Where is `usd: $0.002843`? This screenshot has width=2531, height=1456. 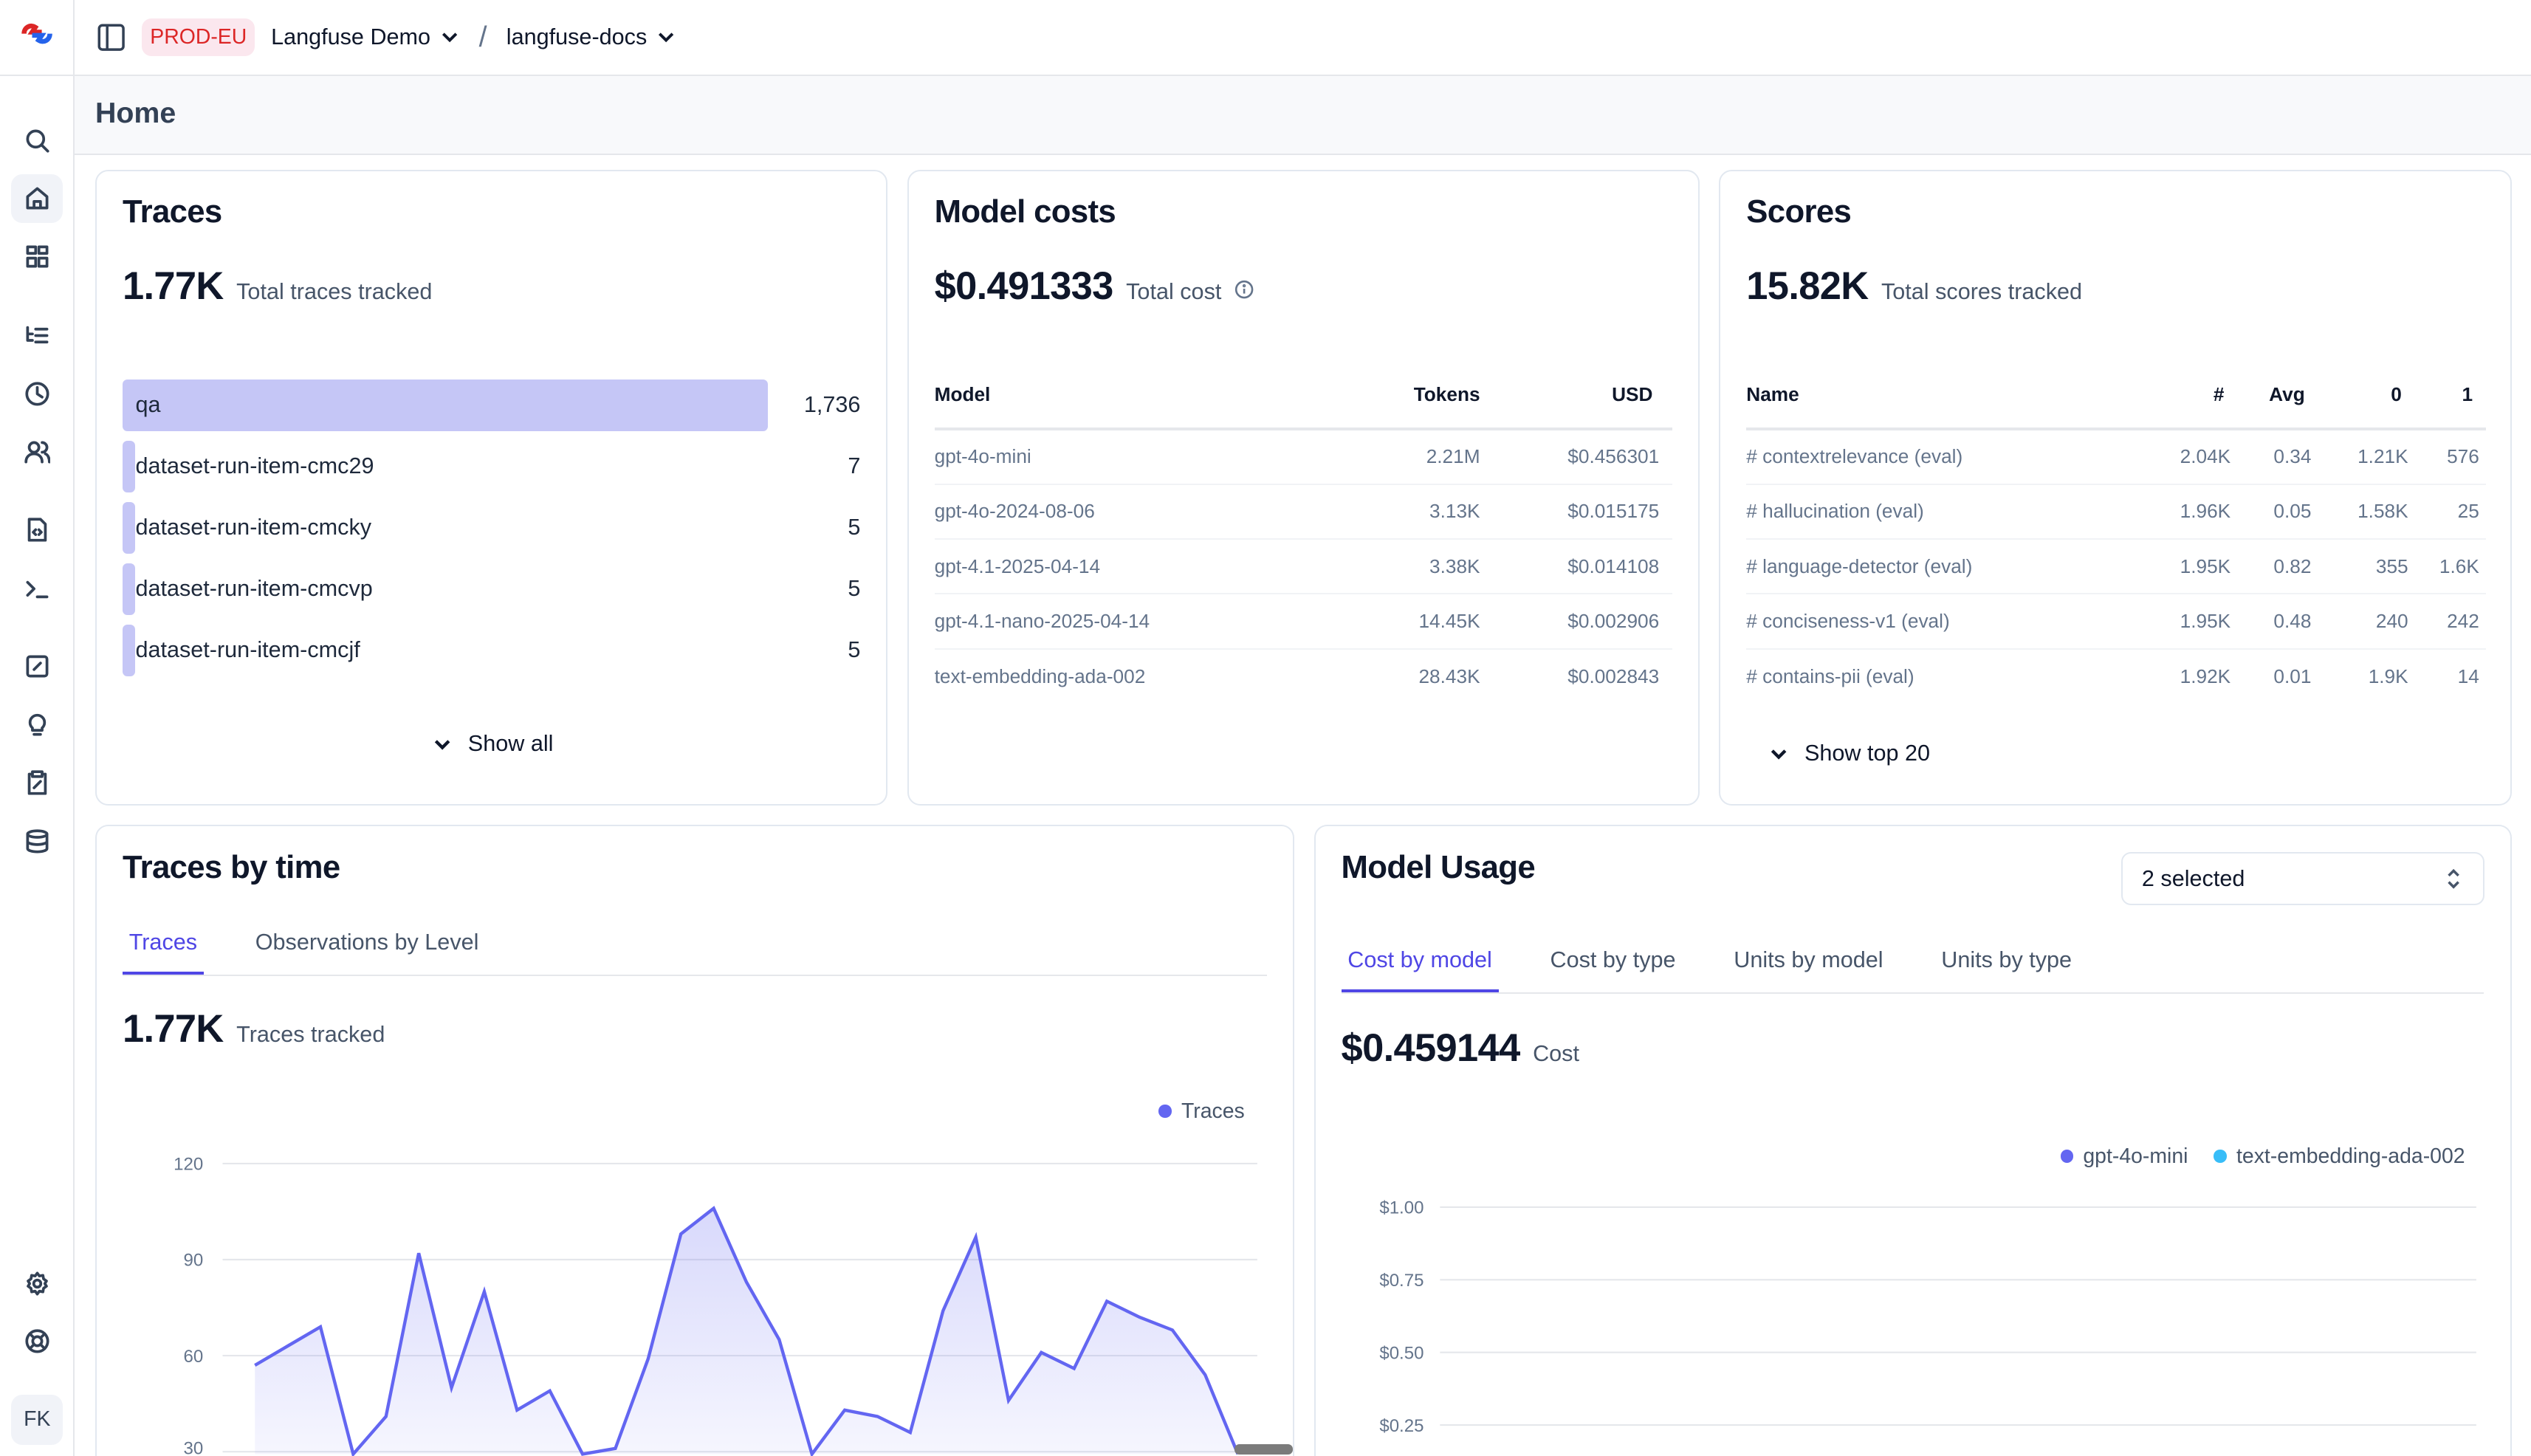 usd: $0.002843 is located at coordinates (1613, 676).